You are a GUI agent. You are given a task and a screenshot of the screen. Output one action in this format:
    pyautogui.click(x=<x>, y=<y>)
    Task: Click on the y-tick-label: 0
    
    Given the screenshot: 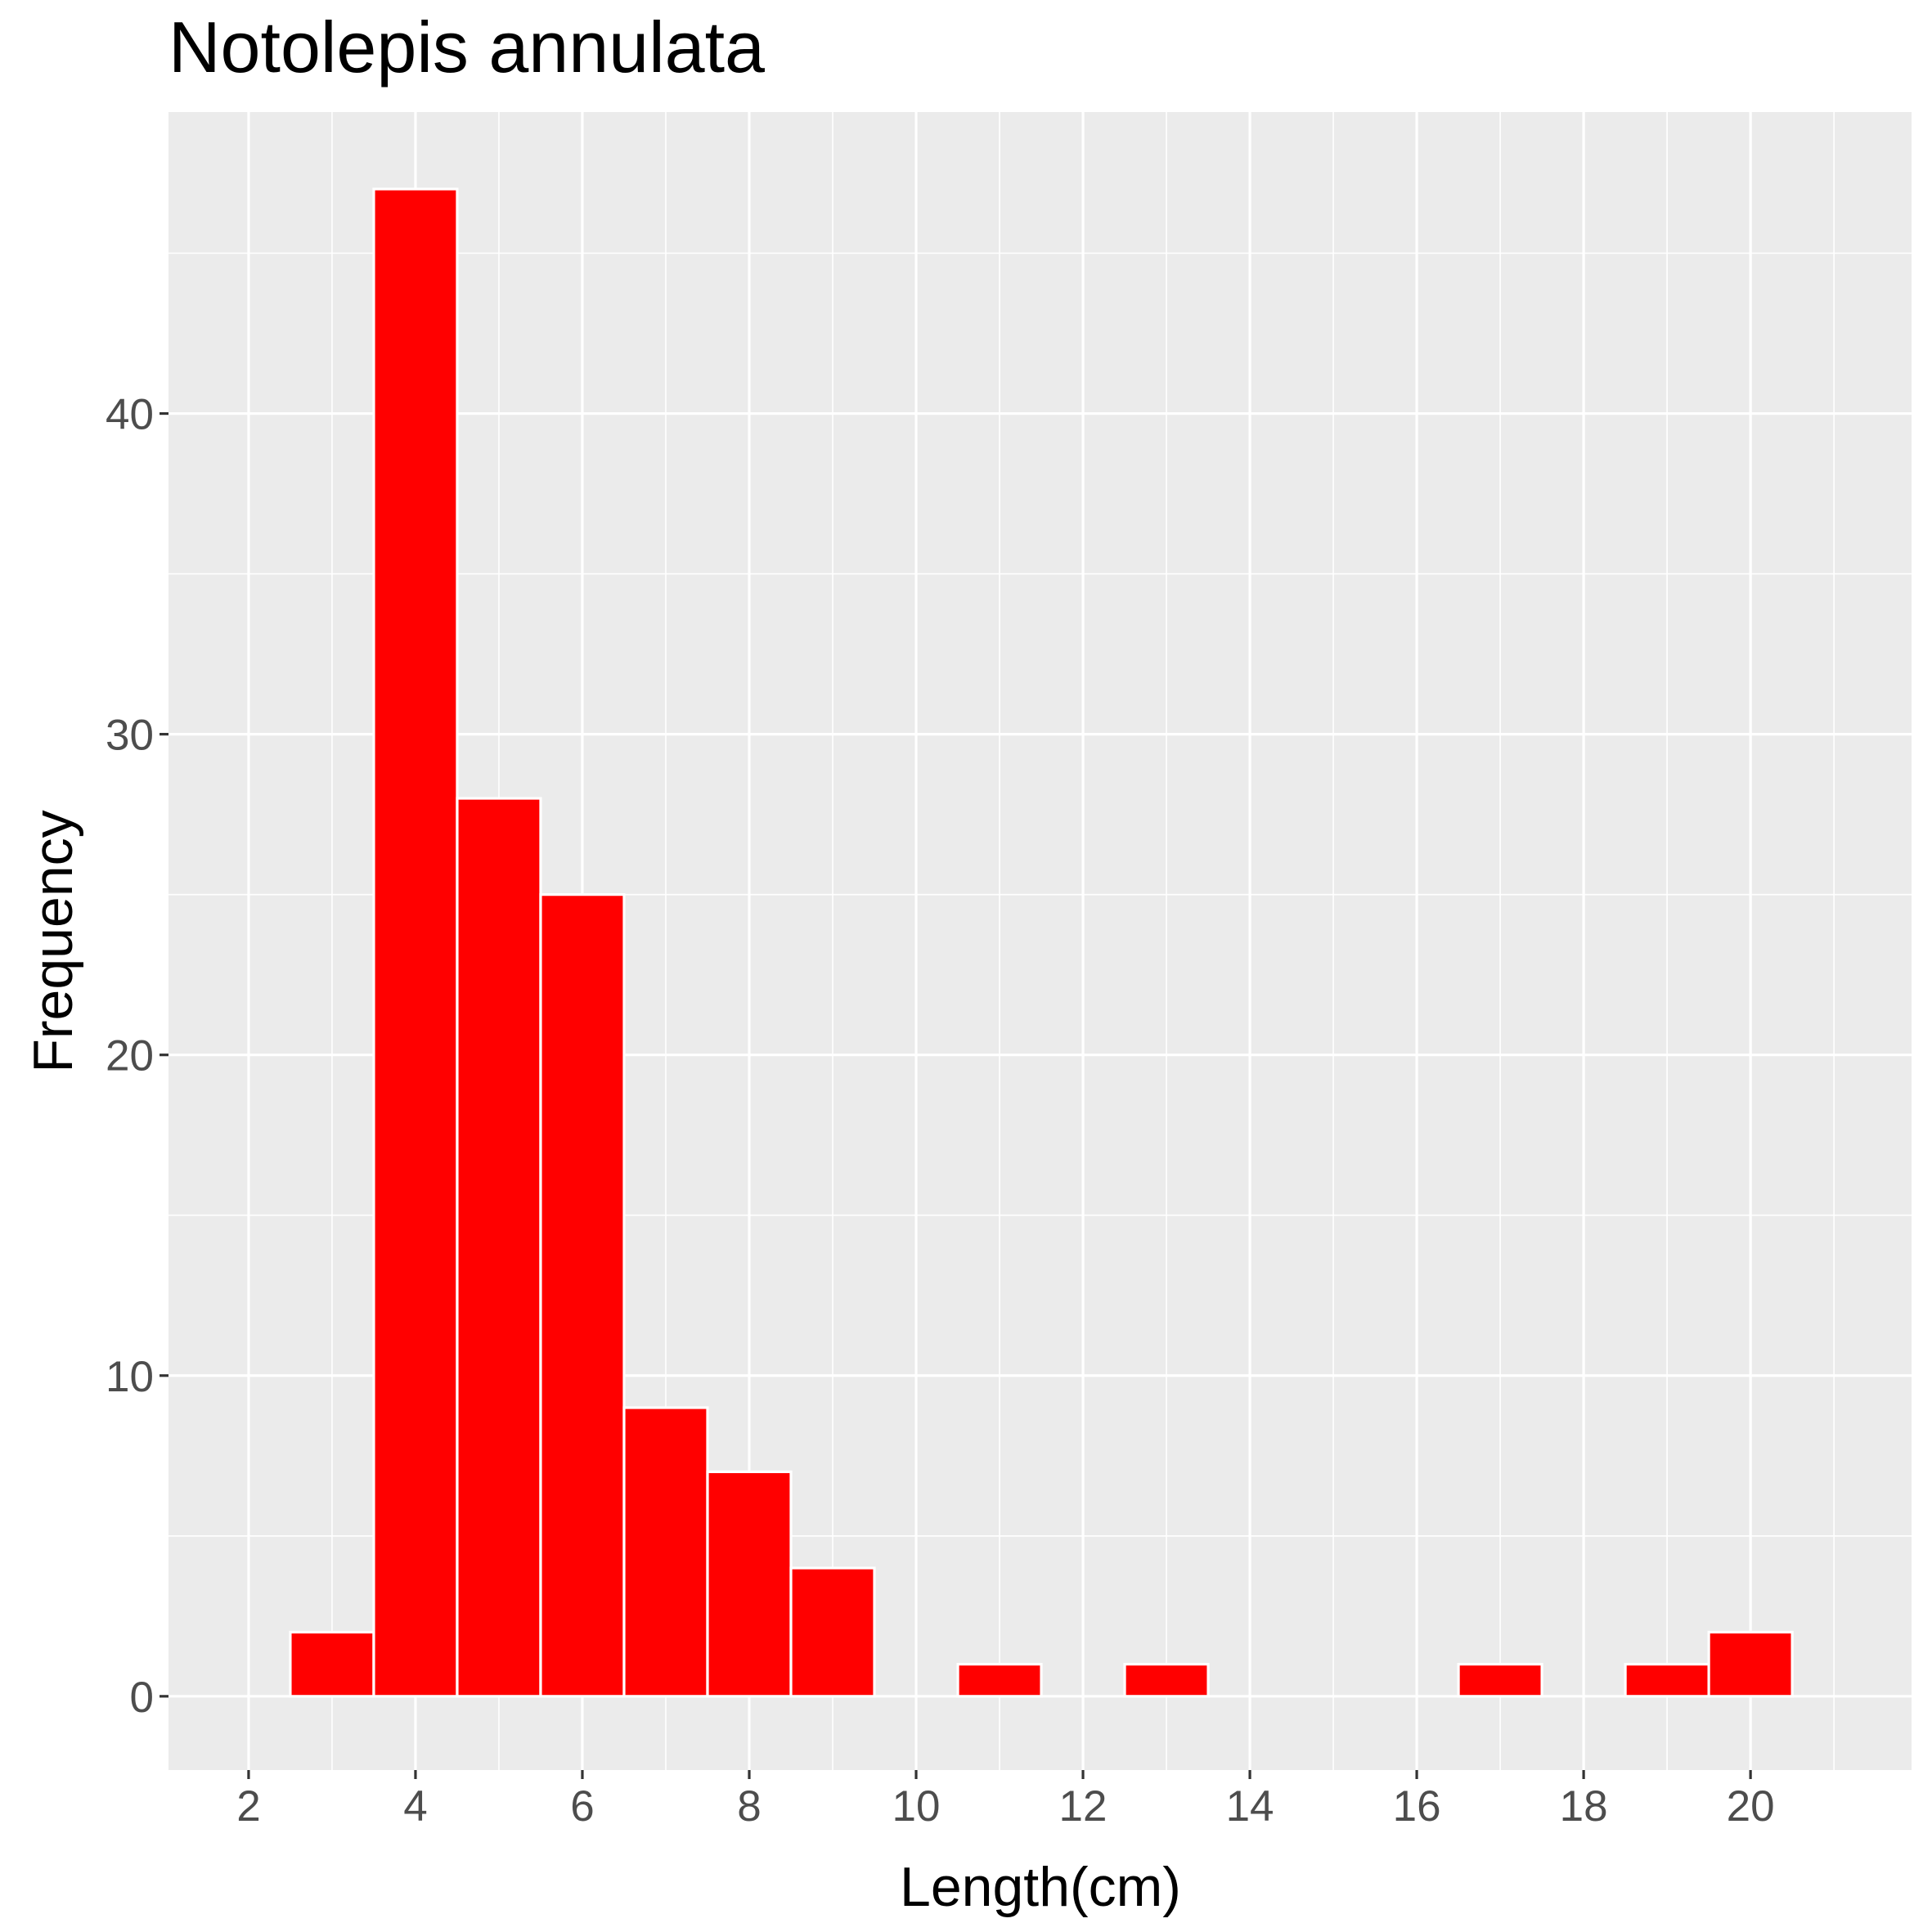 What is the action you would take?
    pyautogui.click(x=142, y=1698)
    